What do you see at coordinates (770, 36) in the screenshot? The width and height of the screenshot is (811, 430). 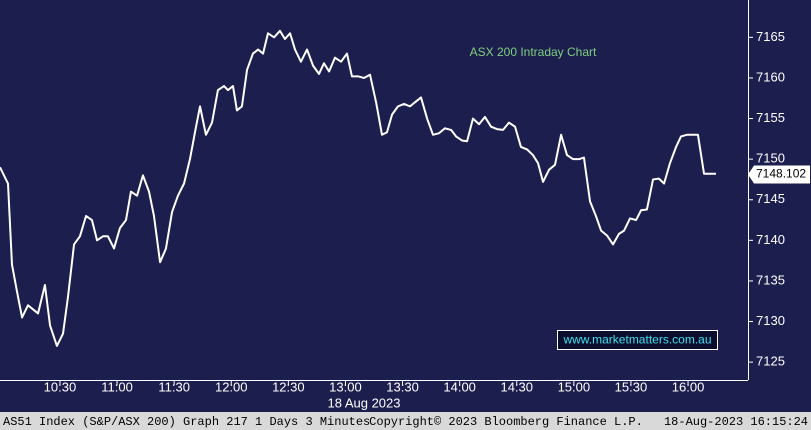 I see `y-tick-label: 7165` at bounding box center [770, 36].